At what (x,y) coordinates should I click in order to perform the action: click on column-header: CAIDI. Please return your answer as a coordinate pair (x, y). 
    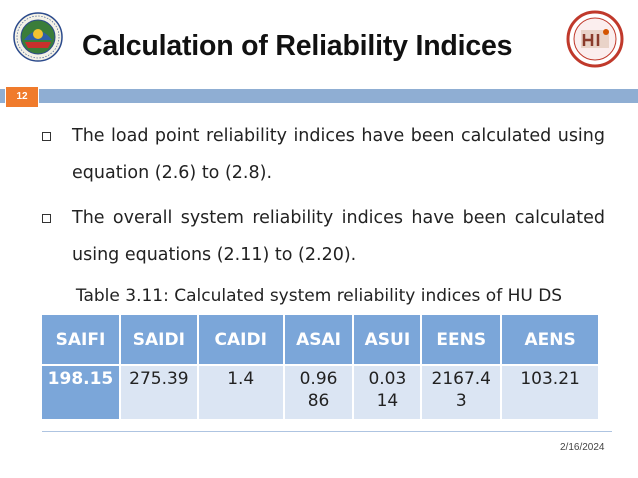
    Looking at the image, I should click on (241, 340).